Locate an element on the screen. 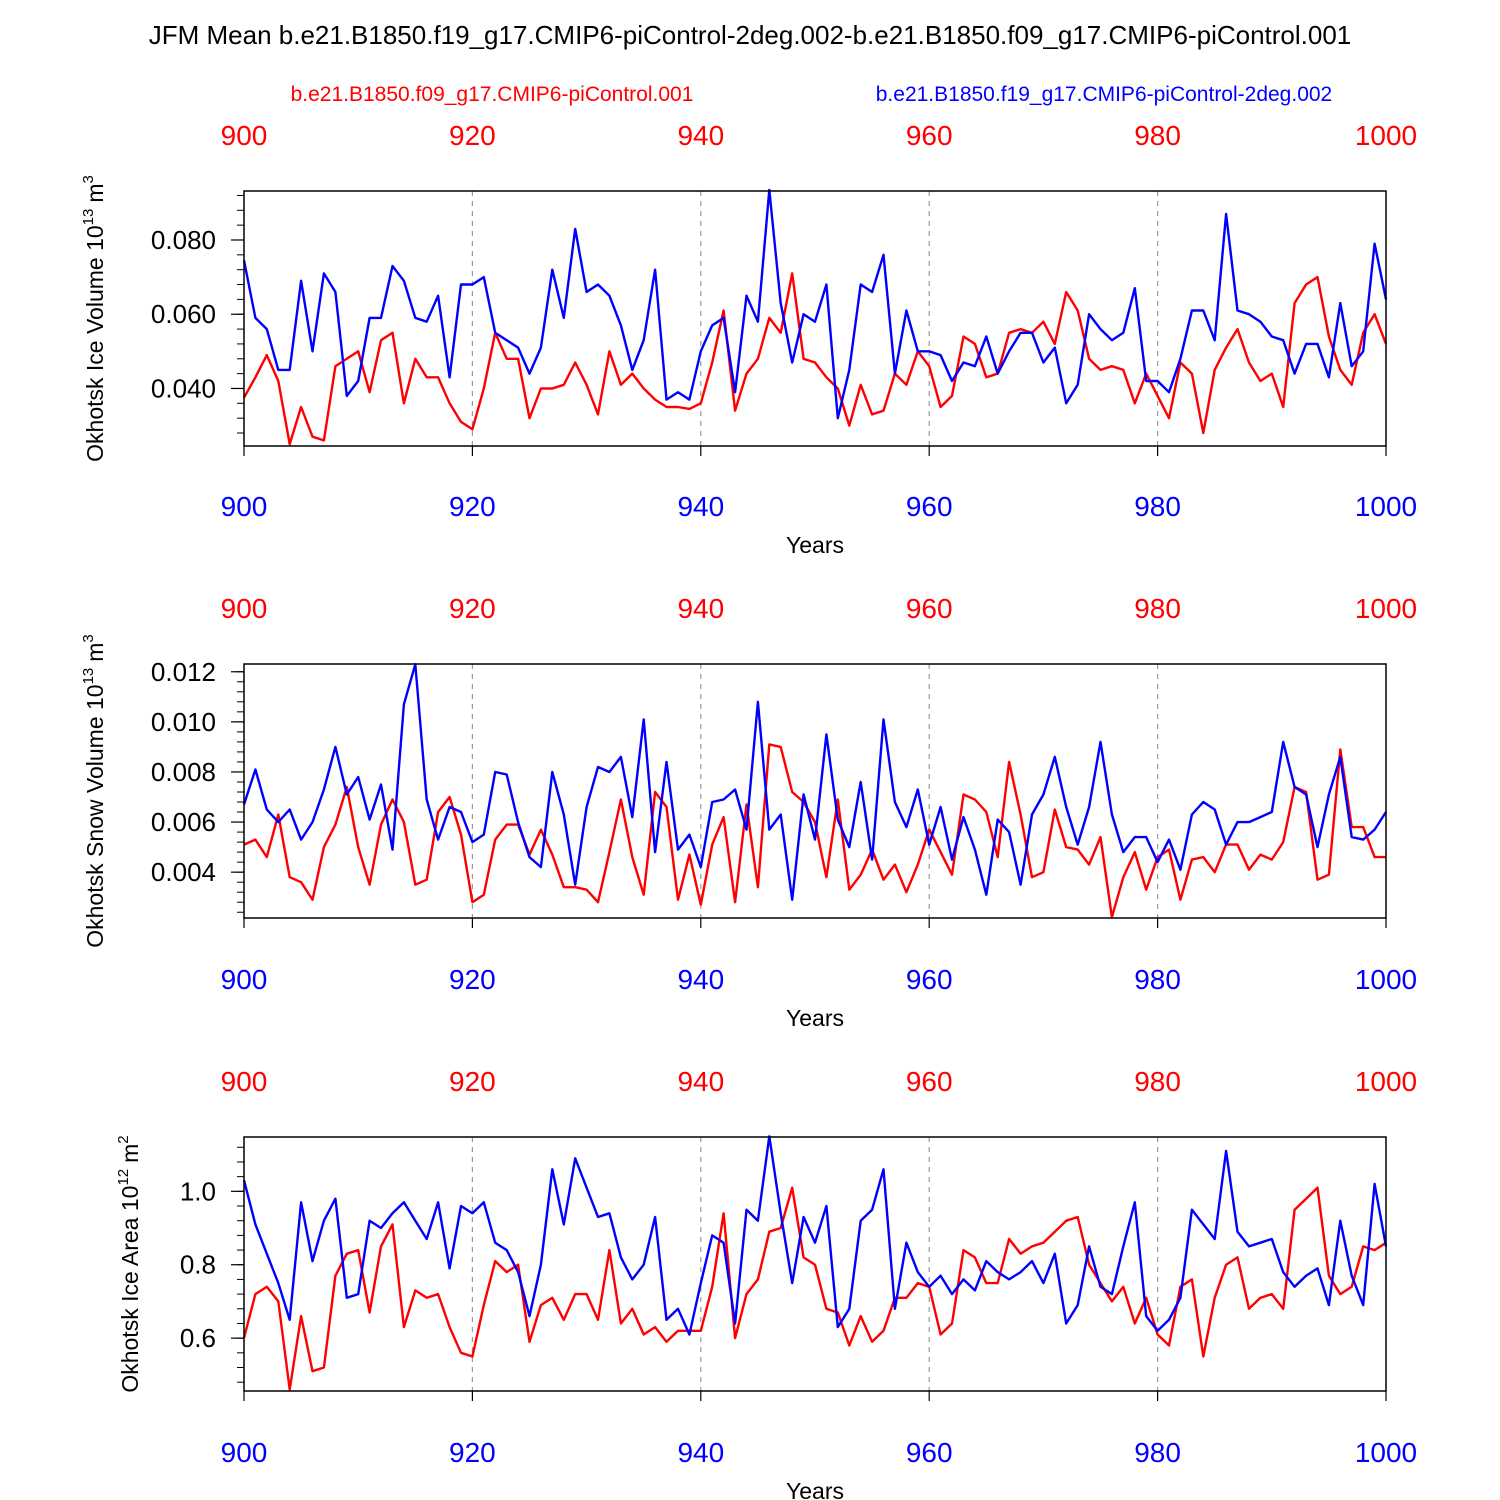  y-tick-label: 0.012 is located at coordinates (183, 672).